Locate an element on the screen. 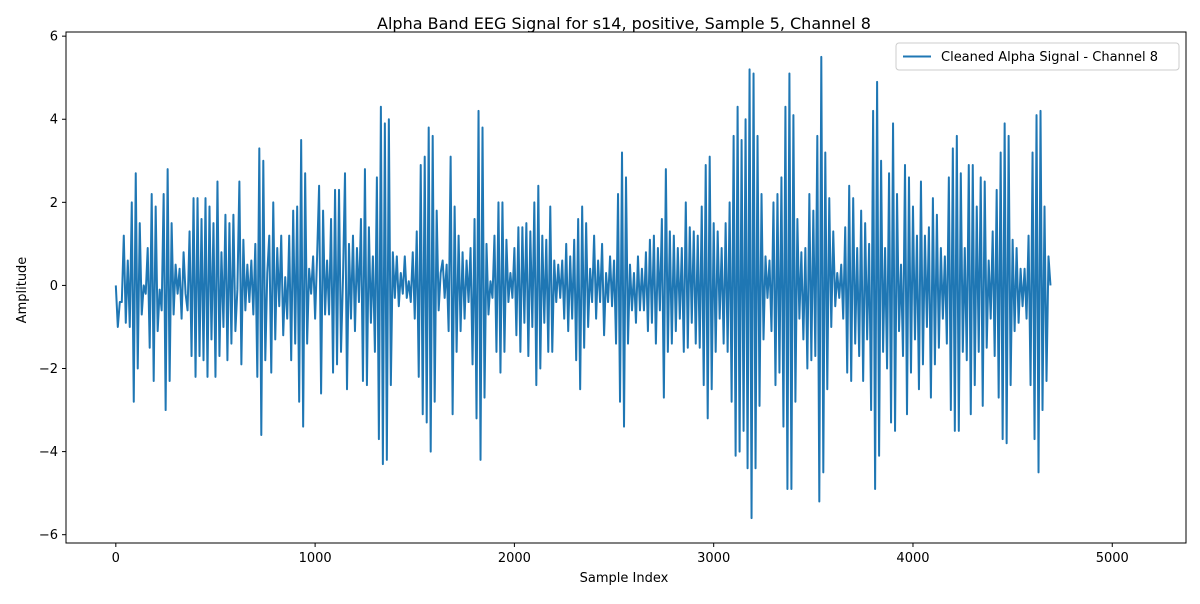 The height and width of the screenshot is (604, 1200). y-tick-label: 4 is located at coordinates (54, 120).